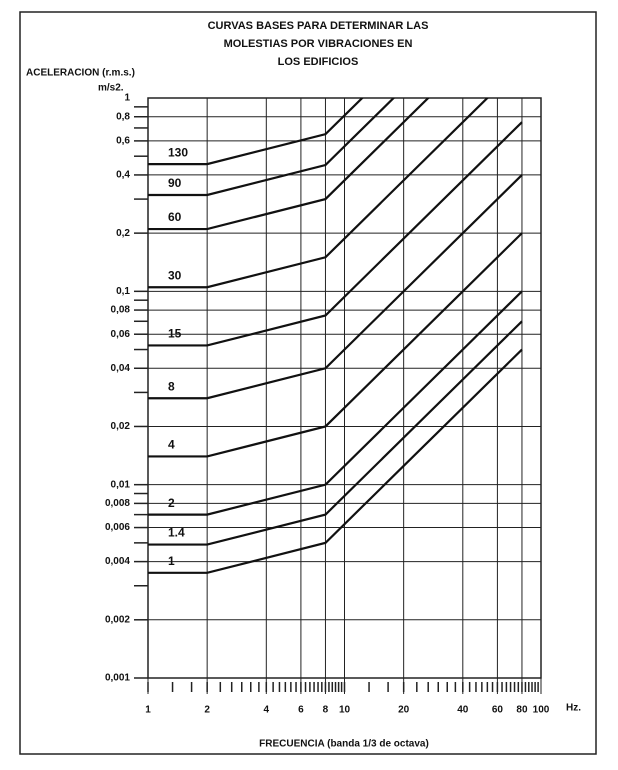 The image size is (618, 770). I want to click on y-tick-label: 0,02, so click(121, 426).